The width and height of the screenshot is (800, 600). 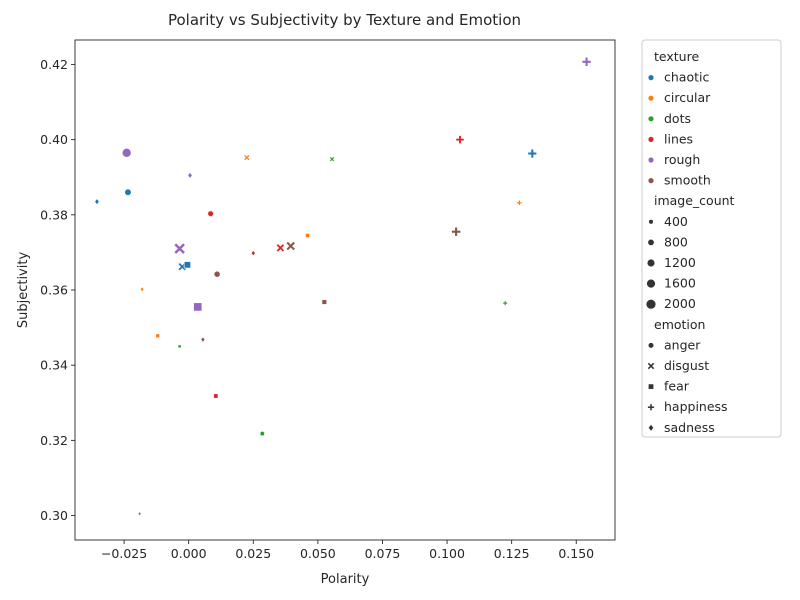 I want to click on y-tick-label: 0.32, so click(x=54, y=440).